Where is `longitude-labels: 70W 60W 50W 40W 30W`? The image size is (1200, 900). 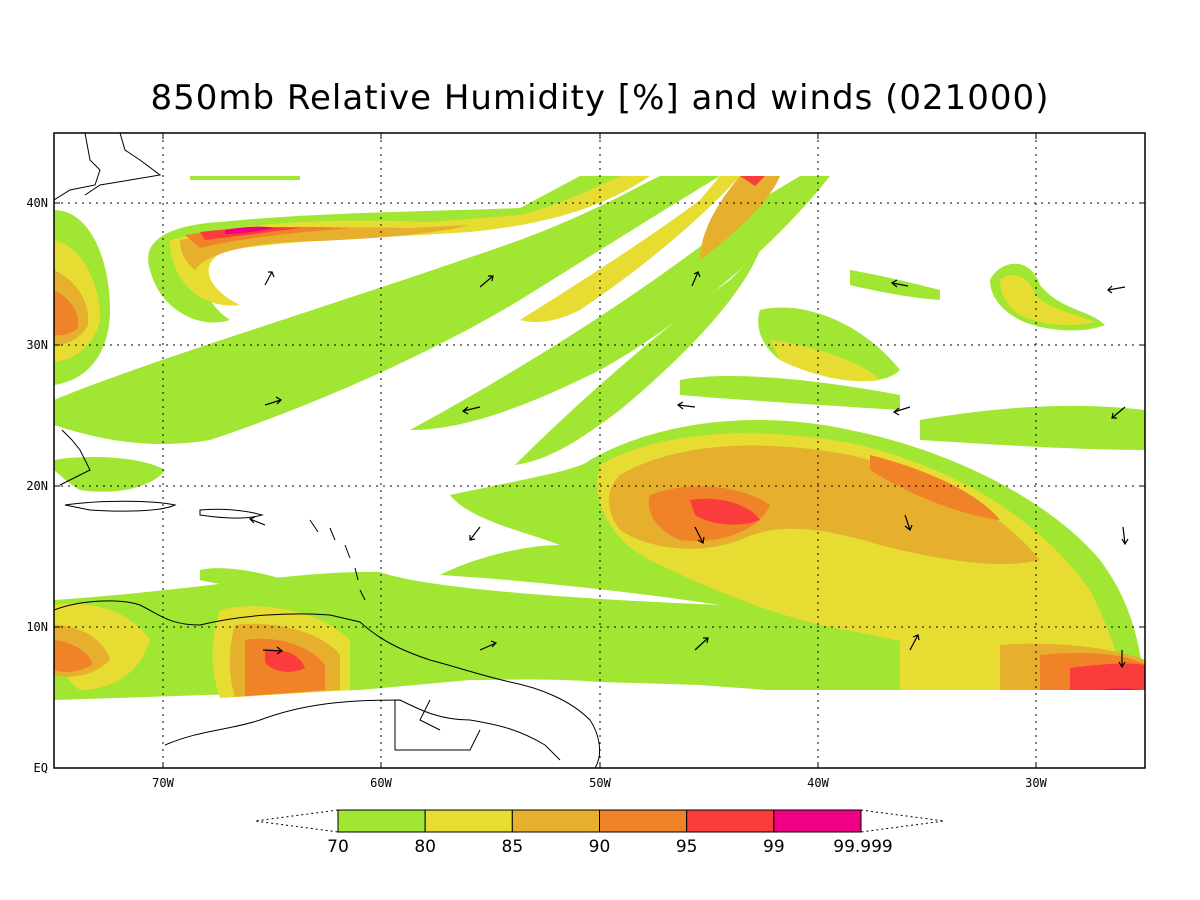
longitude-labels: 70W 60W 50W 40W 30W is located at coordinates (599, 783).